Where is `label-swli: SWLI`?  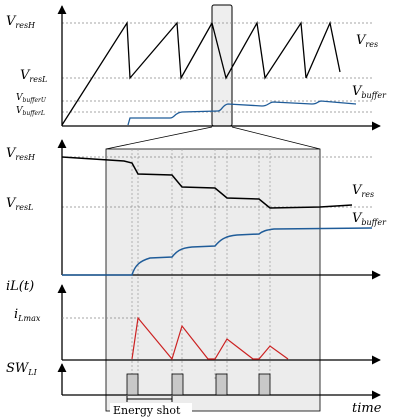
label-swli: SWLI is located at coordinates (22, 369).